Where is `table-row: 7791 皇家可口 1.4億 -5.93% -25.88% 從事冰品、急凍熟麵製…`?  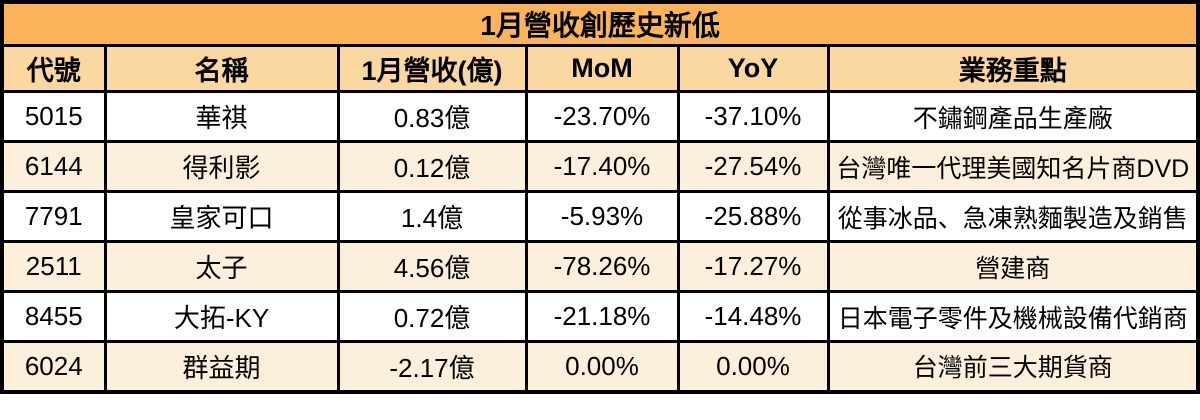 table-row: 7791 皇家可口 1.4億 -5.93% -25.88% 從事冰品、急凍熟麵製… is located at coordinates (600, 216).